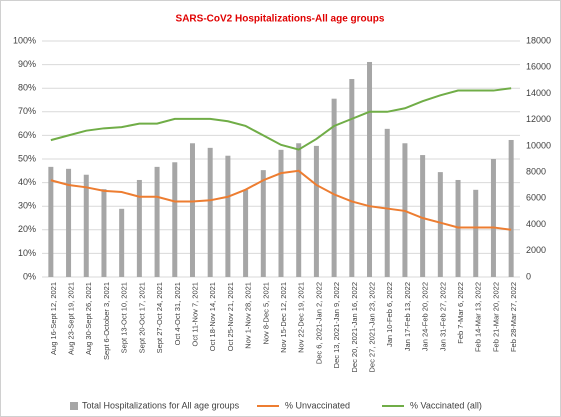 The width and height of the screenshot is (561, 417). What do you see at coordinates (27, 182) in the screenshot?
I see `y-tick-label: 40%` at bounding box center [27, 182].